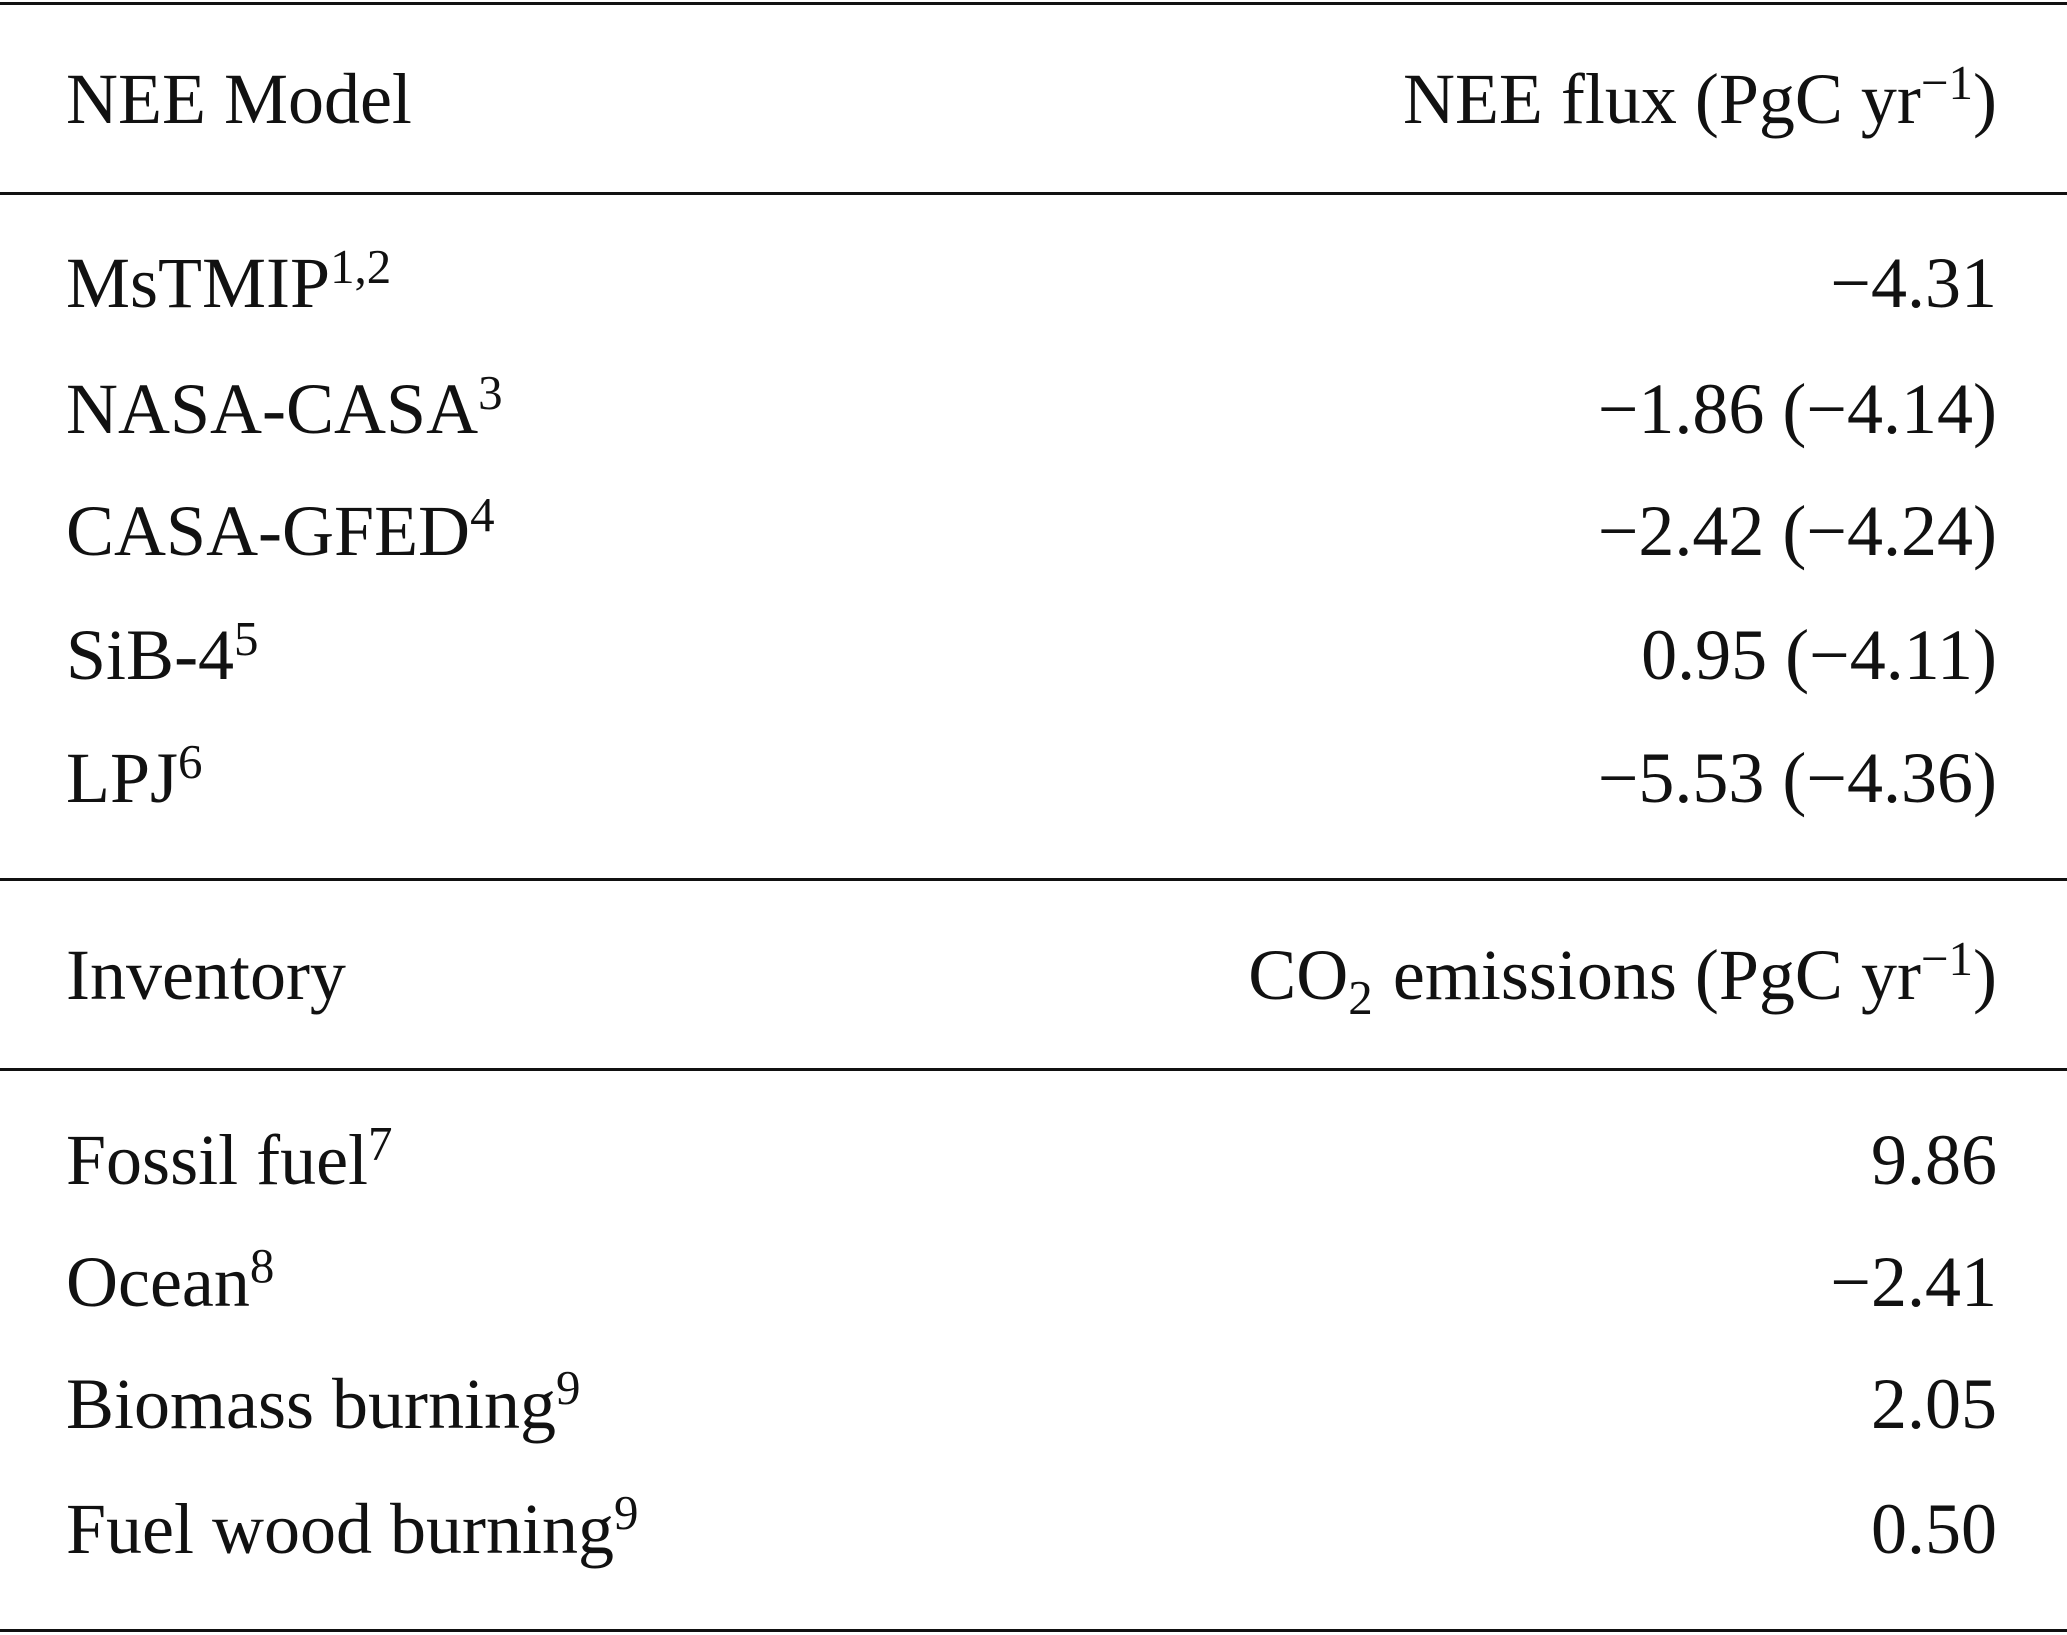  I want to click on reference-note: 8, so click(262, 1265).